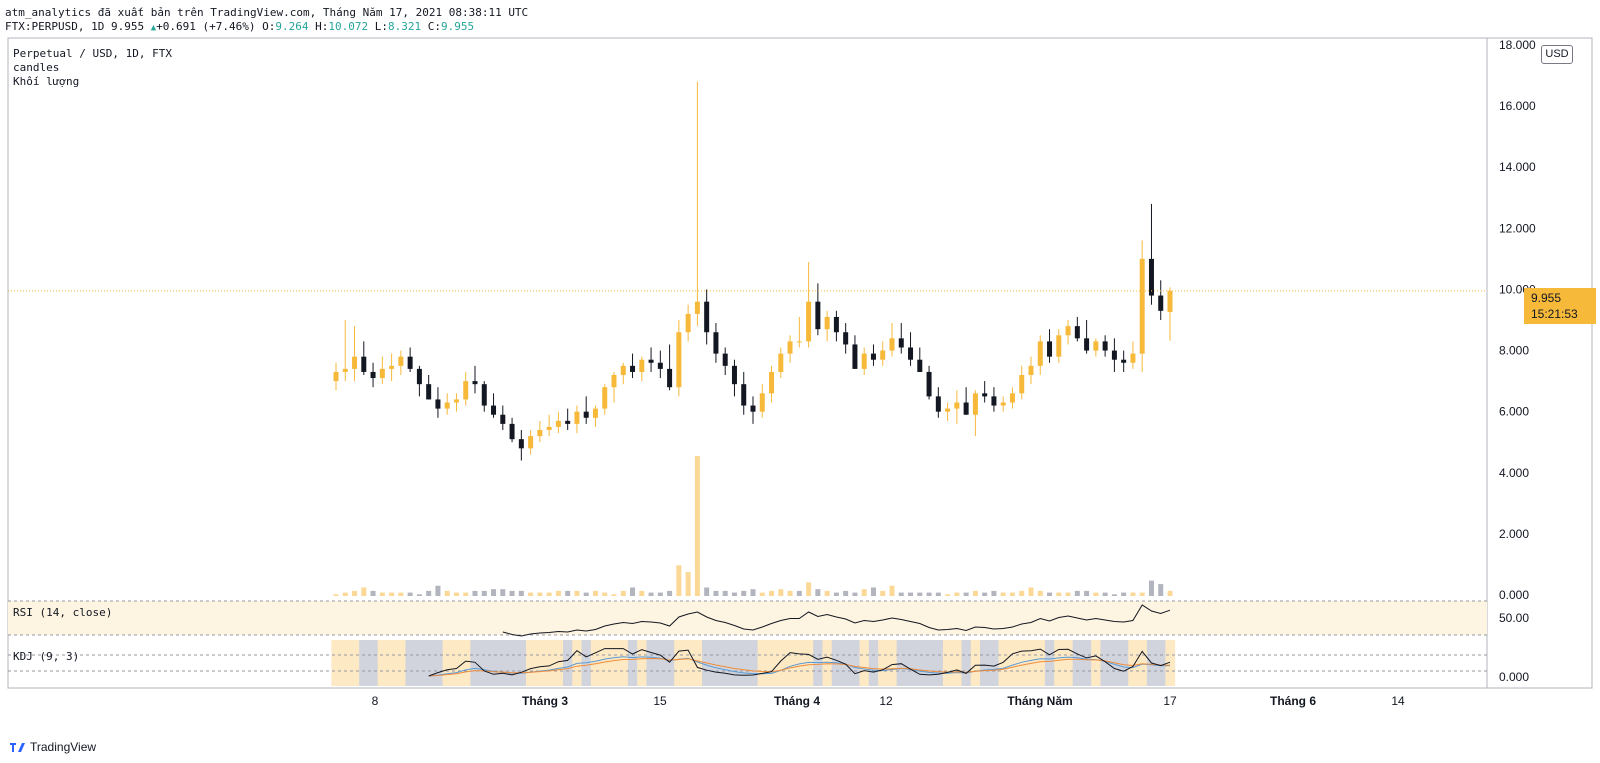 Image resolution: width=1600 pixels, height=763 pixels. Describe the element at coordinates (63, 747) in the screenshot. I see `branding-label: TradingView` at that location.